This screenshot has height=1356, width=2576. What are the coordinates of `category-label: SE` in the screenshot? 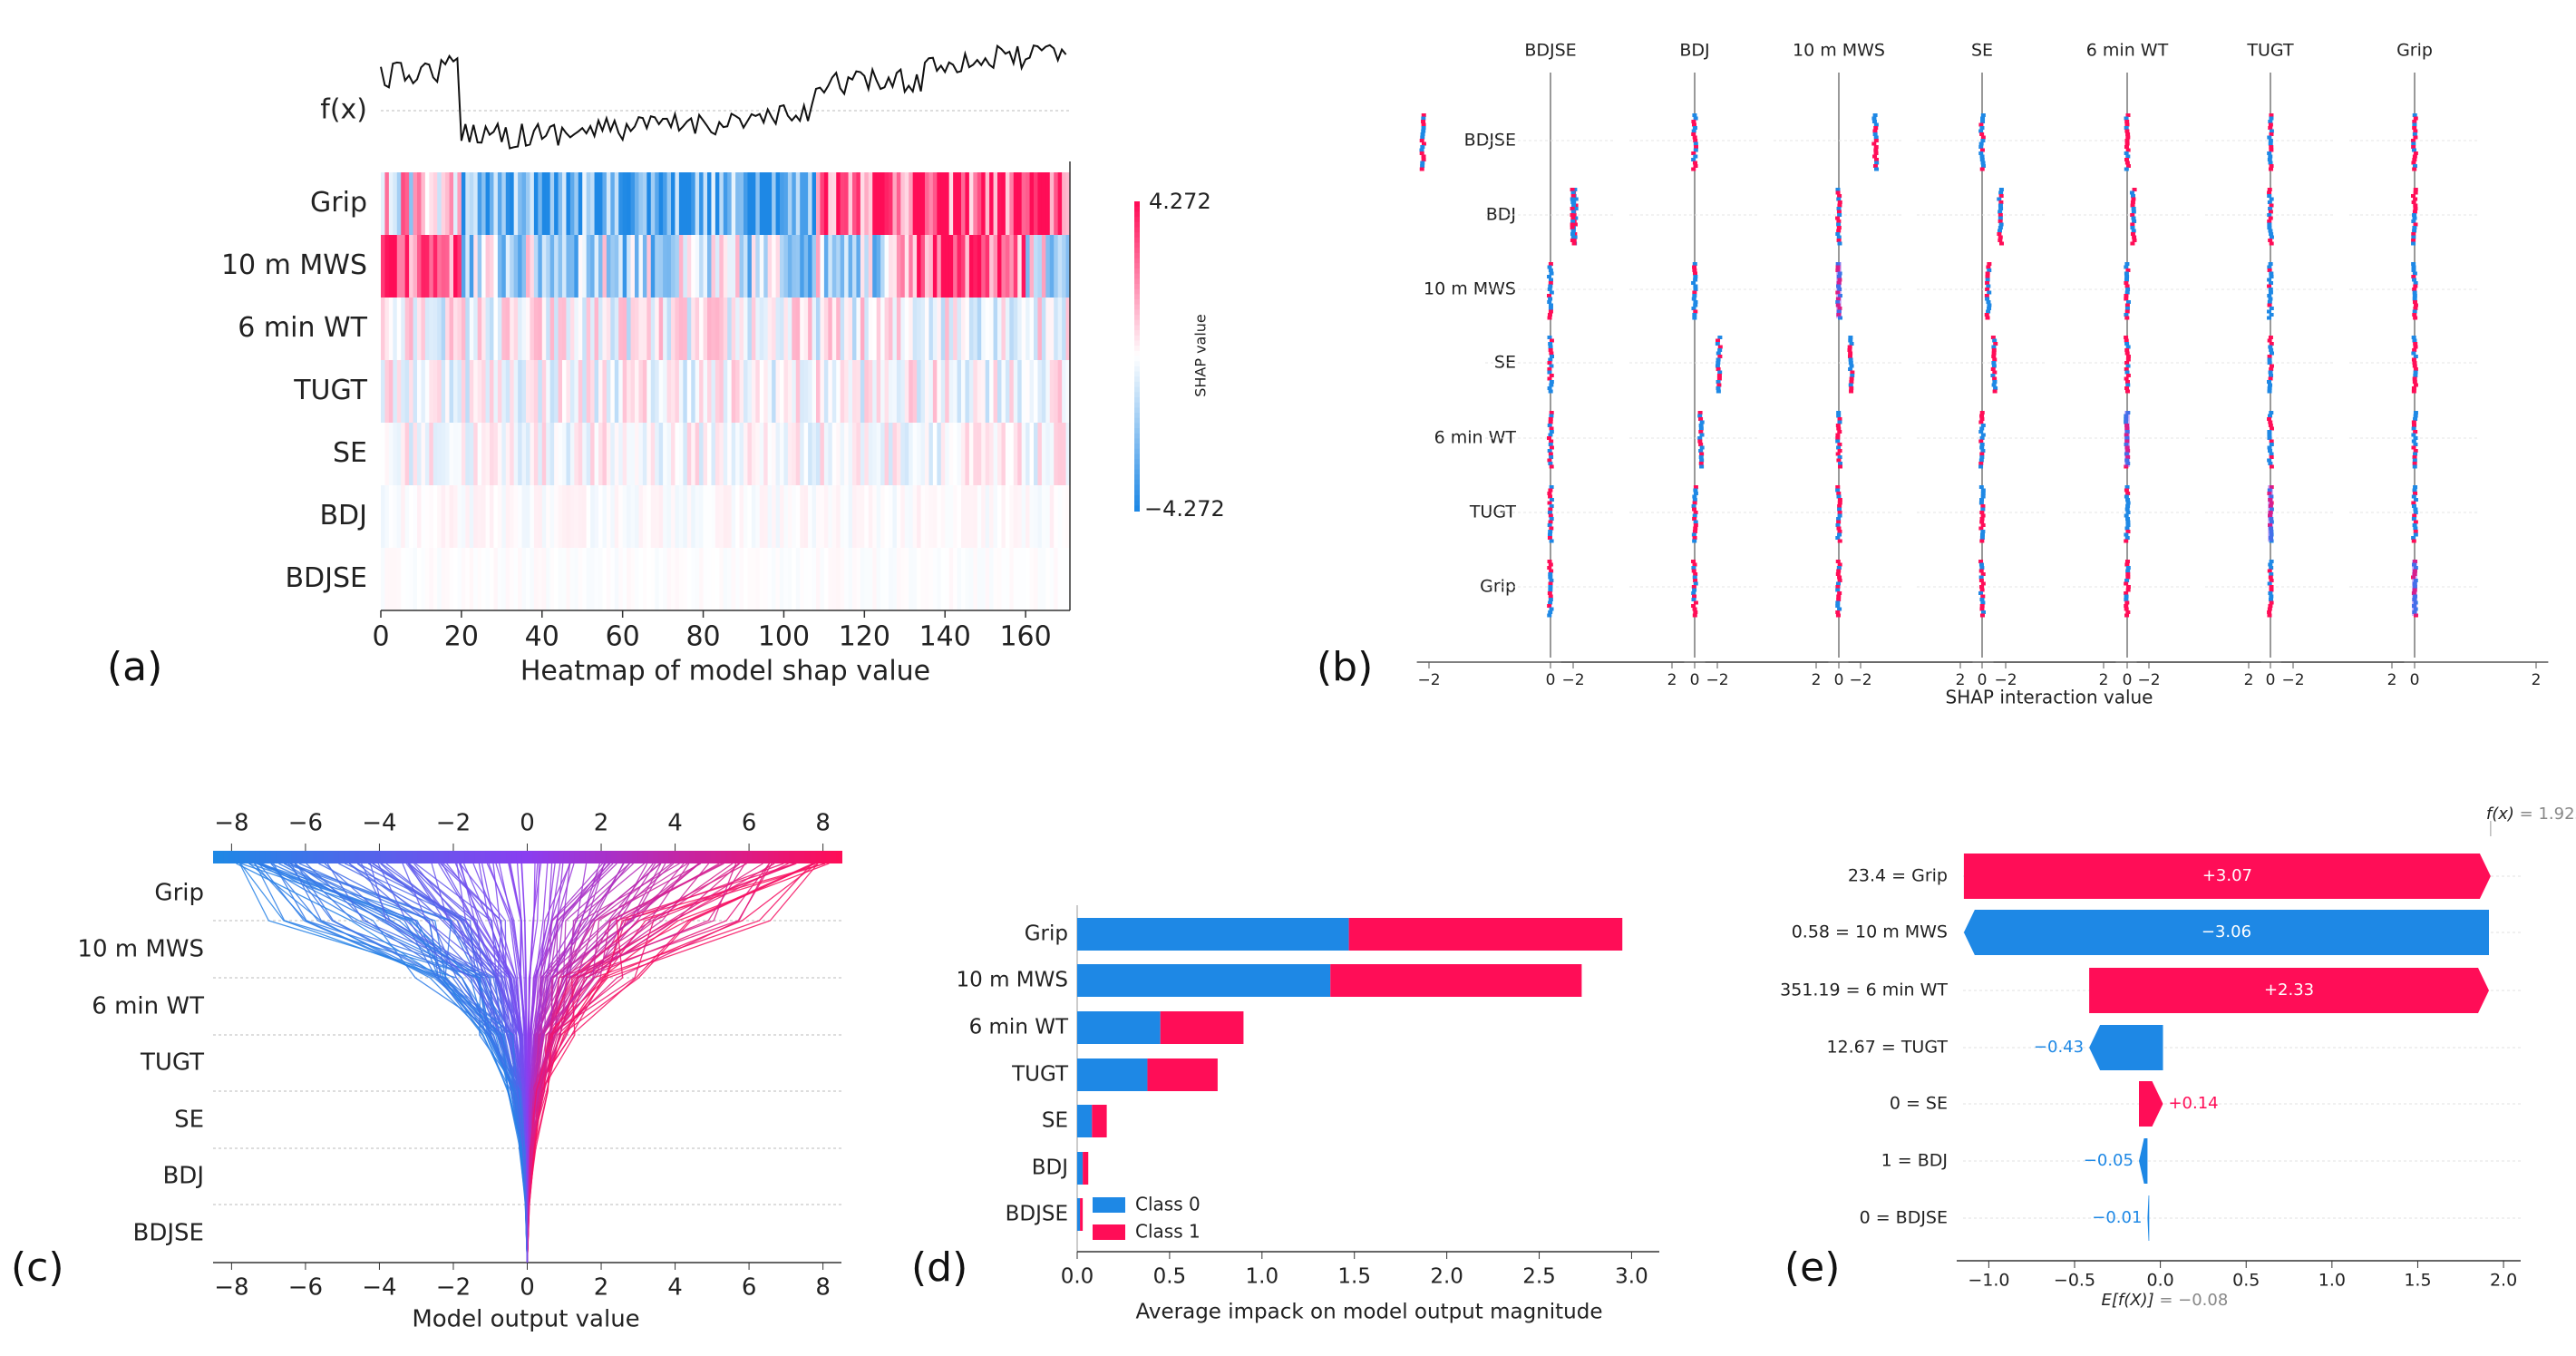 It's located at (1055, 1121).